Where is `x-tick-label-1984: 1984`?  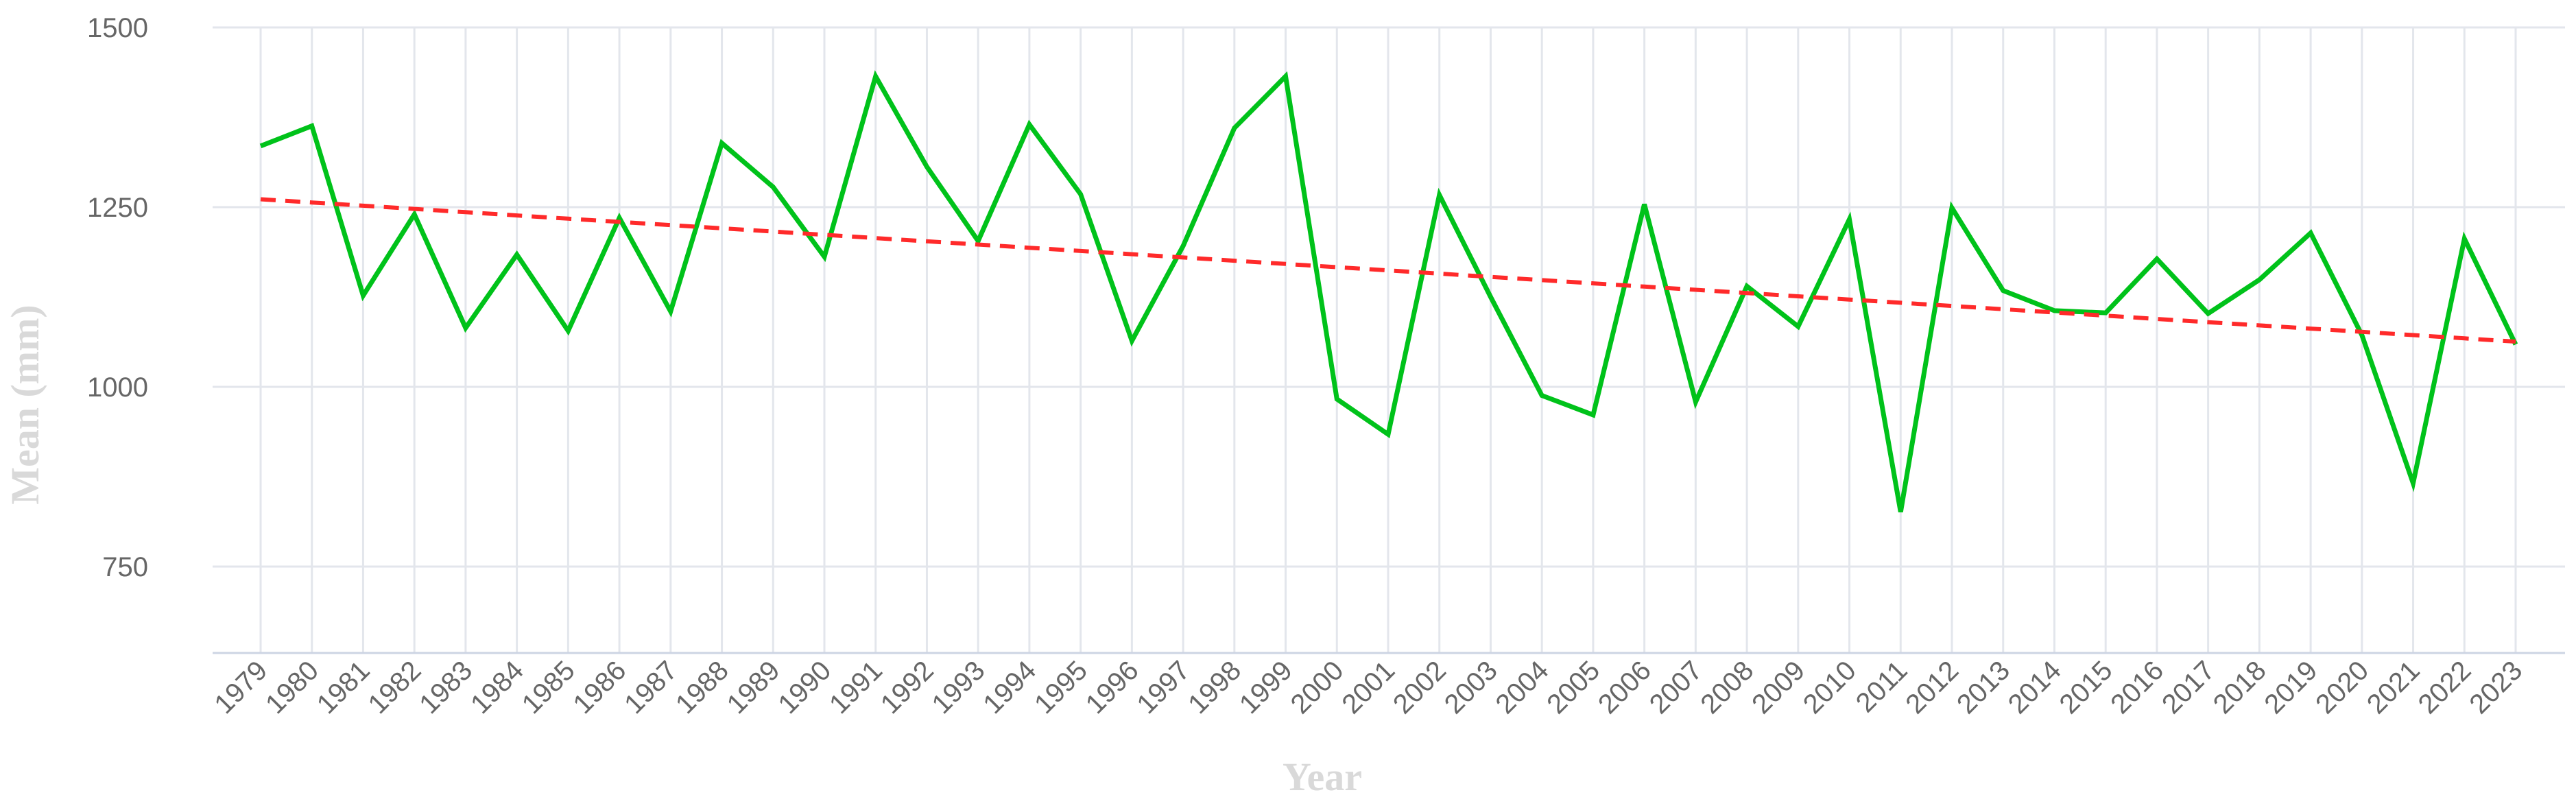
x-tick-label-1984: 1984 is located at coordinates (497, 687).